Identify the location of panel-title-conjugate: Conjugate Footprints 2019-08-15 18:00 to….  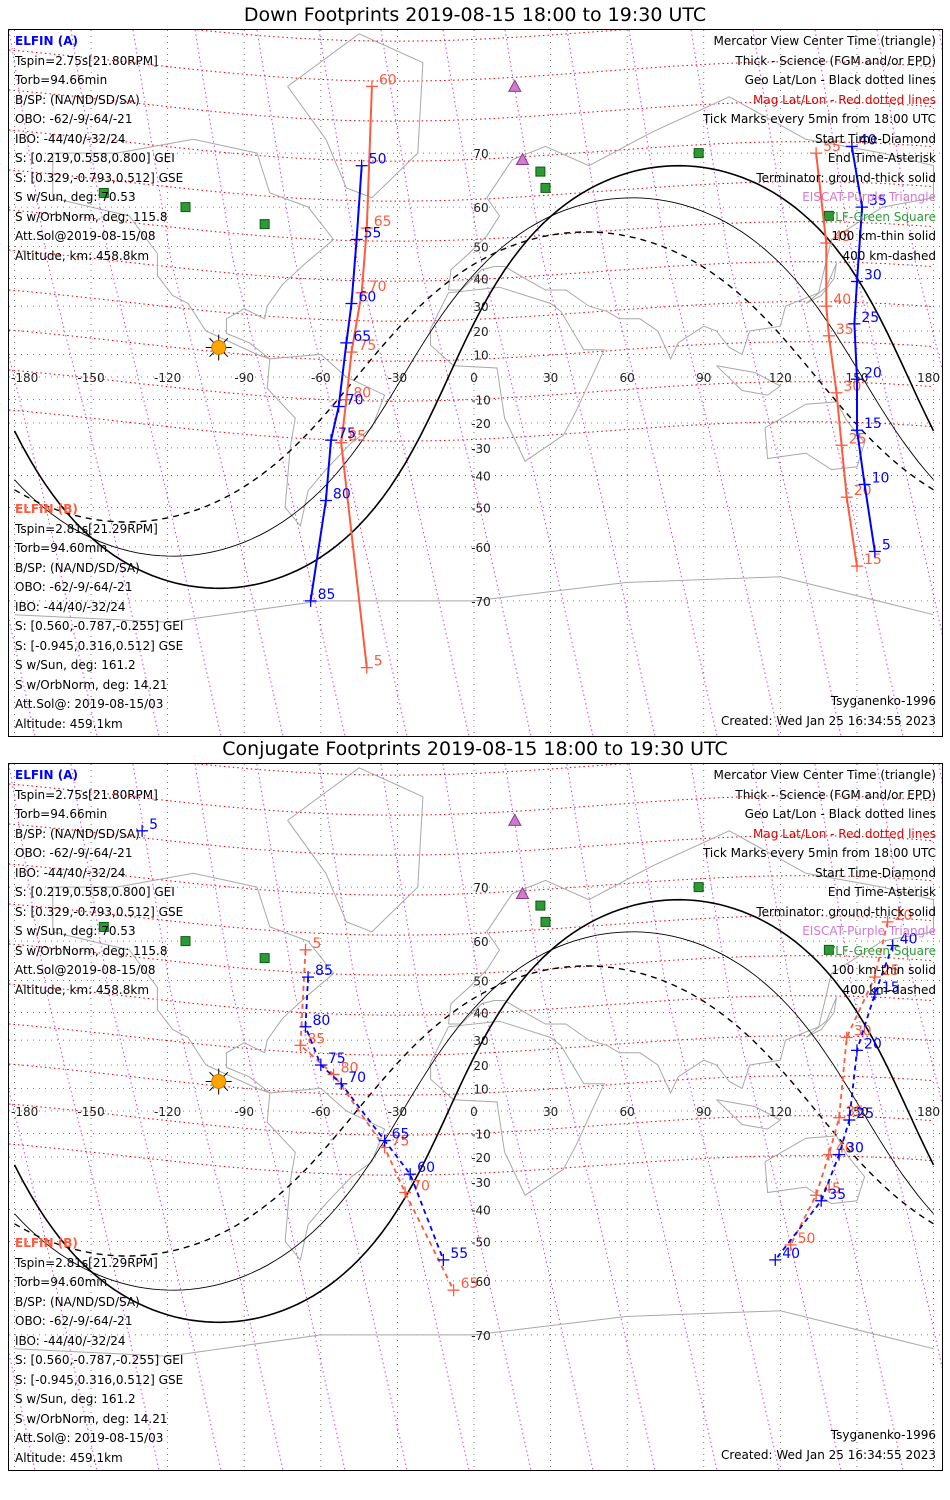
(475, 749).